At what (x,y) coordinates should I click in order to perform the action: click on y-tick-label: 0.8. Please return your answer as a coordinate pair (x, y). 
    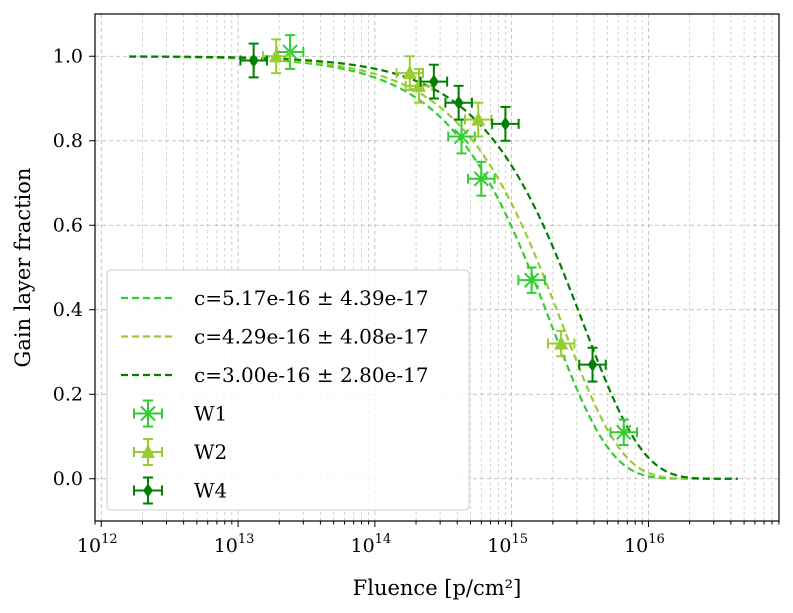
    Looking at the image, I should click on (68, 141).